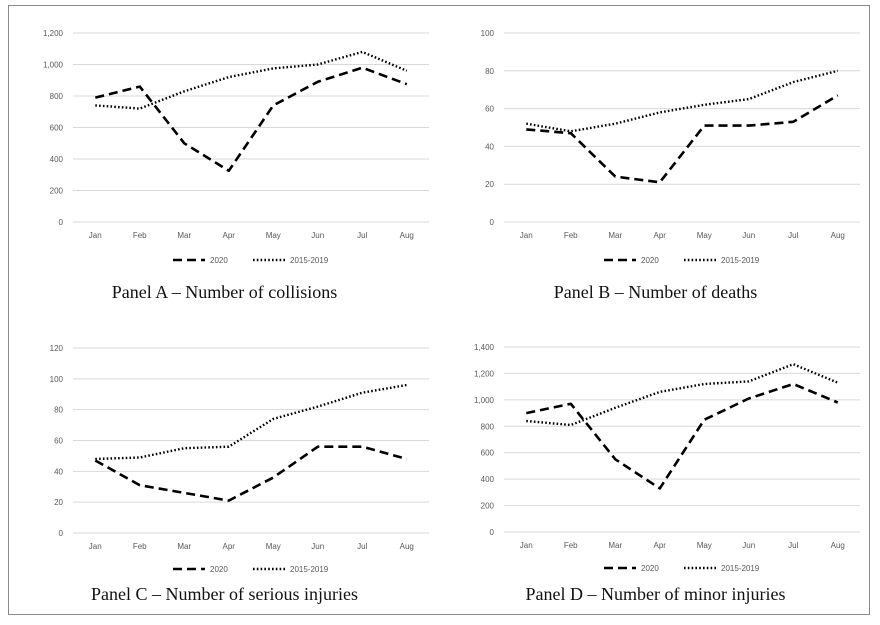 The image size is (880, 625). What do you see at coordinates (655, 292) in the screenshot?
I see `panel-b-caption: Panel B – Number of deaths` at bounding box center [655, 292].